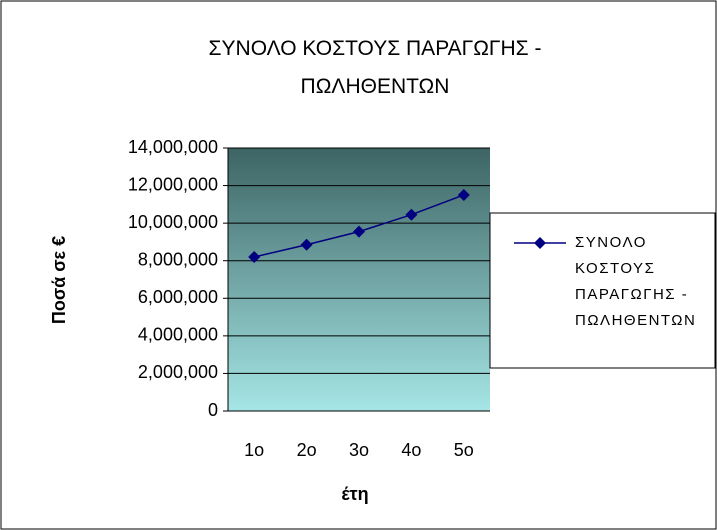 This screenshot has width=717, height=530. Describe the element at coordinates (173, 147) in the screenshot. I see `y-tick-label: 14,000,000` at that location.